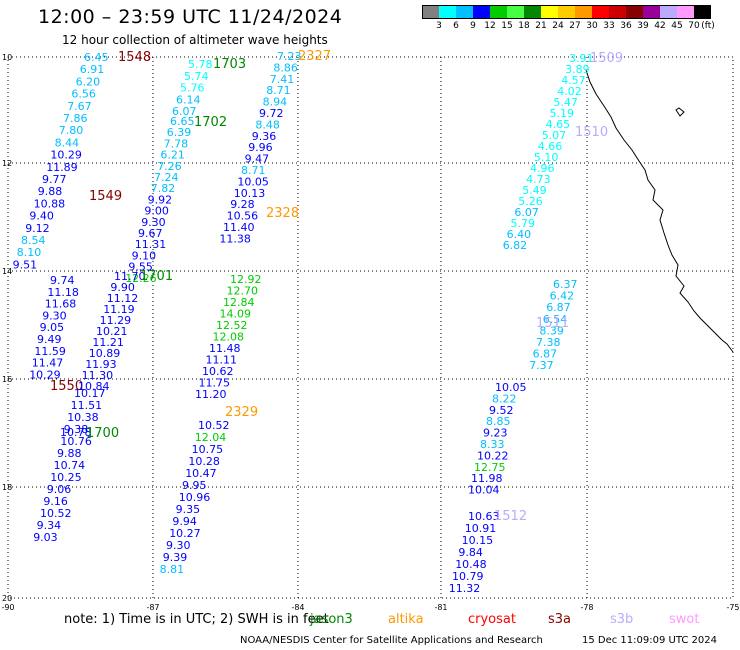  Describe the element at coordinates (87, 405) in the screenshot. I see `wave-height-value: 11.51` at that location.